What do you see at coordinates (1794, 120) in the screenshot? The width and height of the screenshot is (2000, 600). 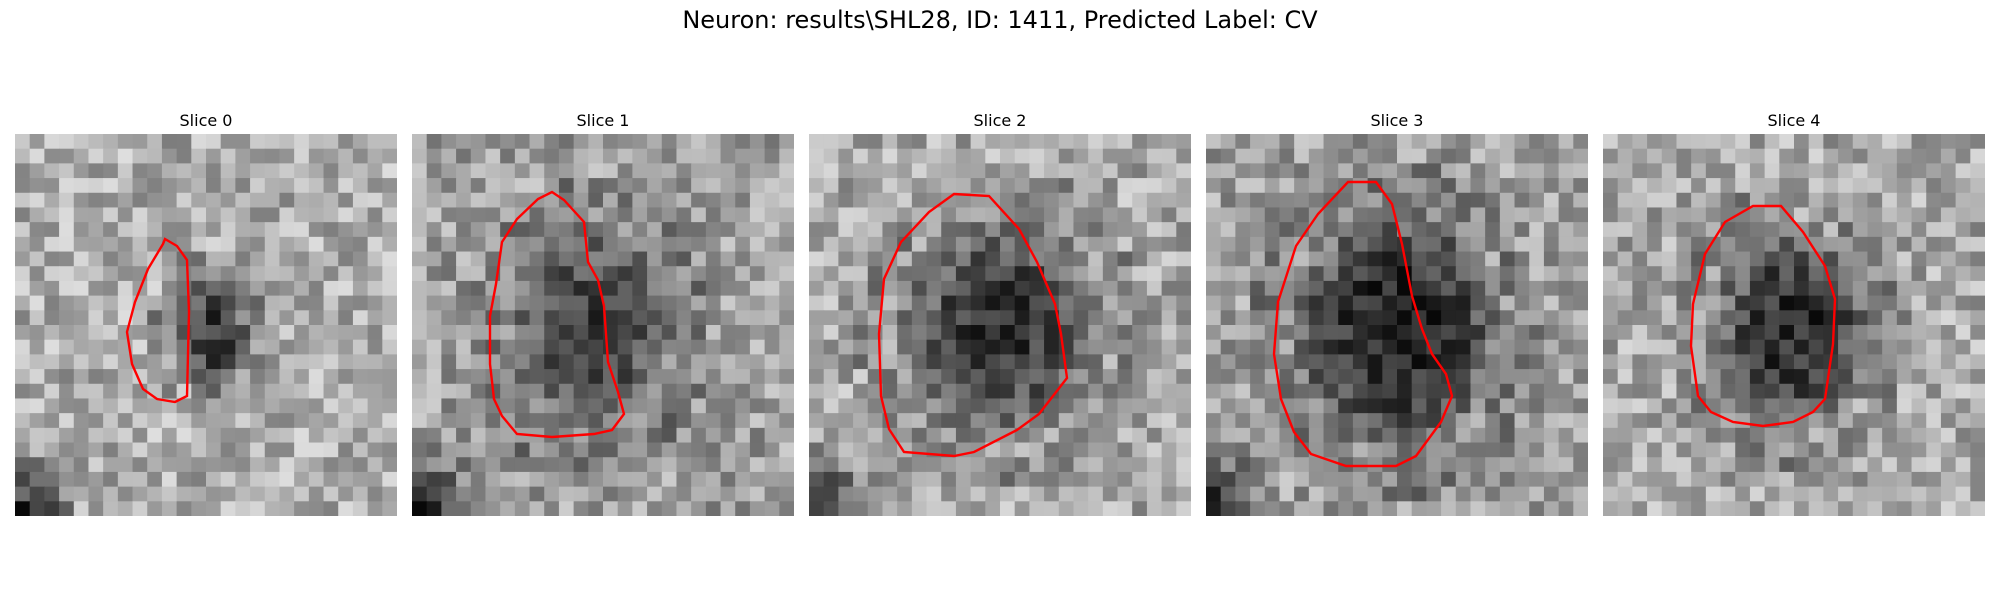 I see `slice-title-4: Slice 4` at bounding box center [1794, 120].